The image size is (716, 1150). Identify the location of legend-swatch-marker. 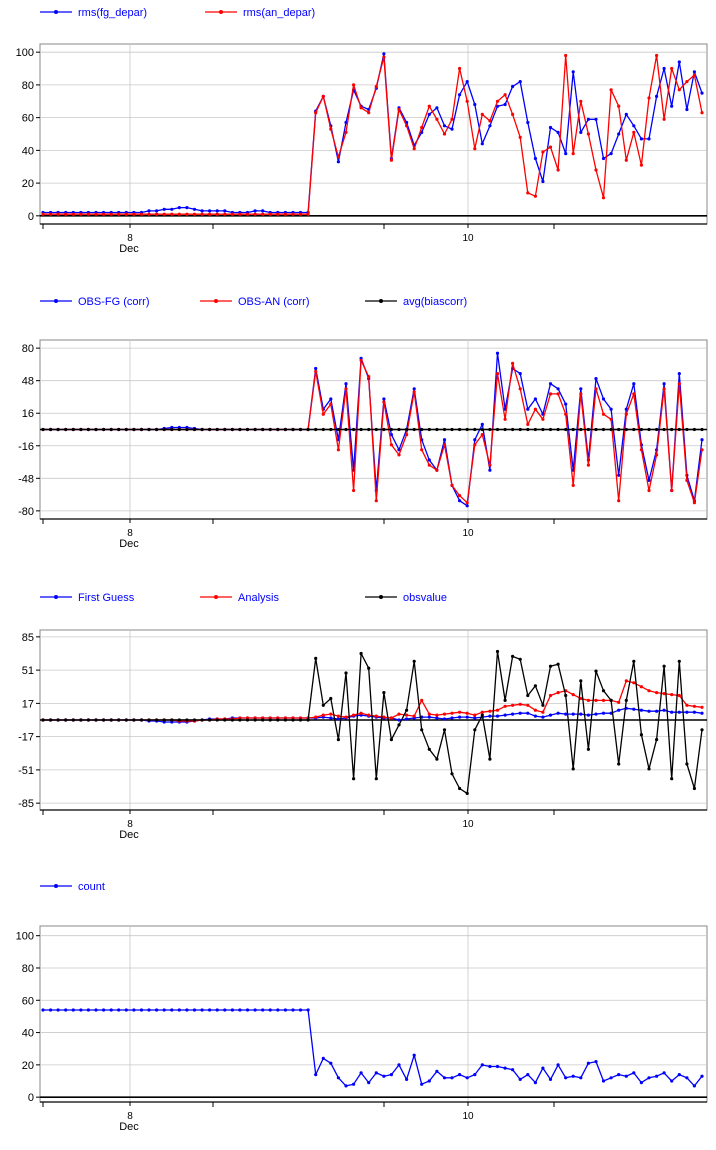
(56, 597).